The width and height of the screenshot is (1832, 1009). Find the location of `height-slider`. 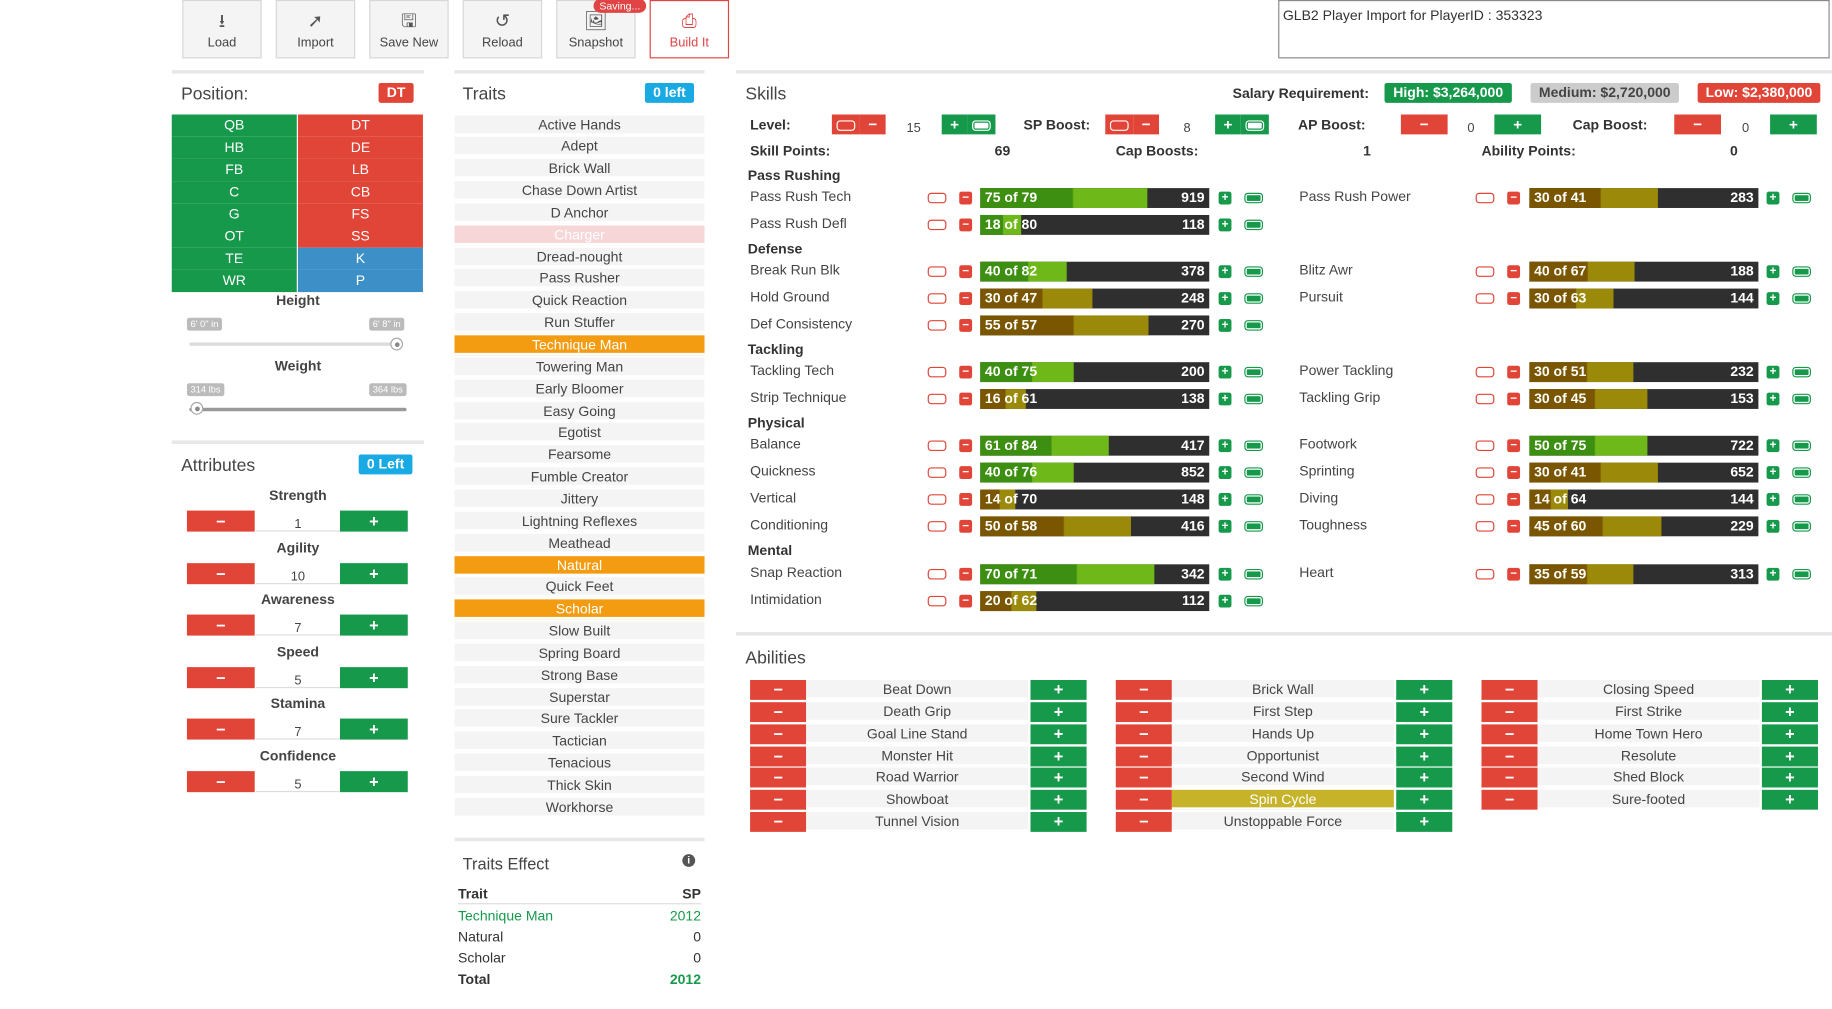

height-slider is located at coordinates (294, 344).